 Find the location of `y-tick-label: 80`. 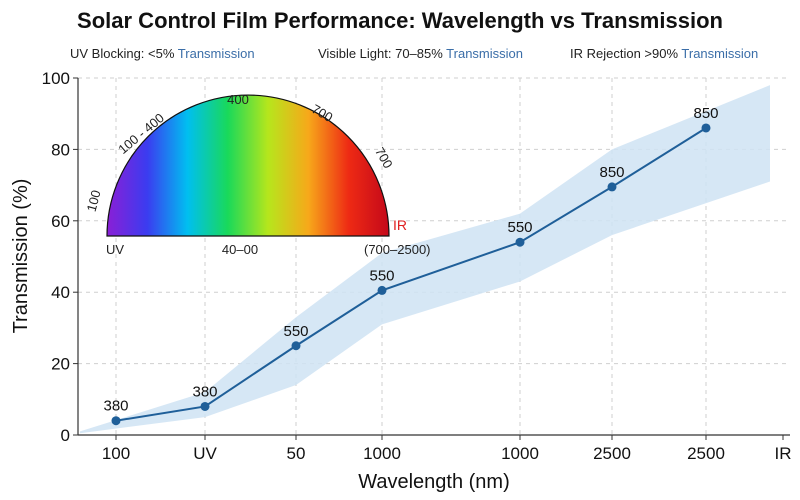

y-tick-label: 80 is located at coordinates (60, 149).